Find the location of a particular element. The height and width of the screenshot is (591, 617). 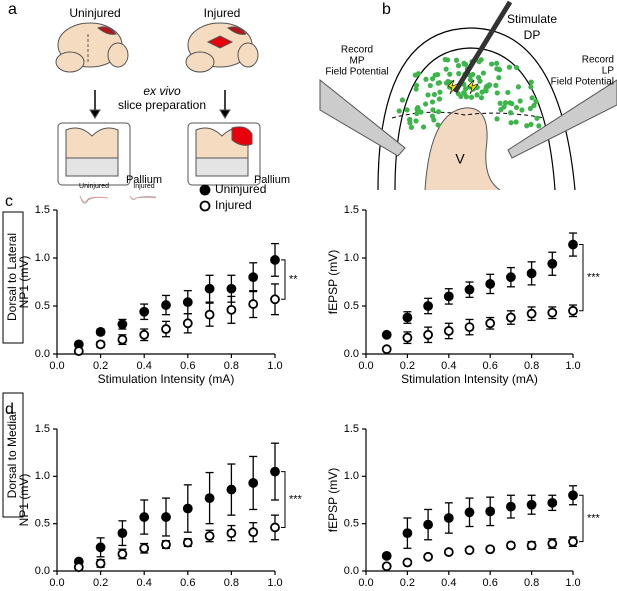

panel-label: b is located at coordinates (386, 9).